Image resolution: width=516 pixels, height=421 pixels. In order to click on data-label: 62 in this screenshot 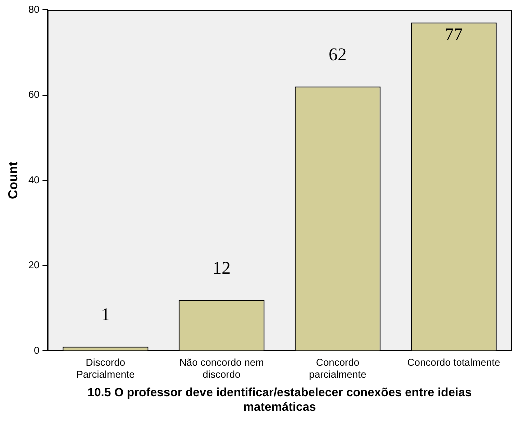, I will do `click(337, 54)`.